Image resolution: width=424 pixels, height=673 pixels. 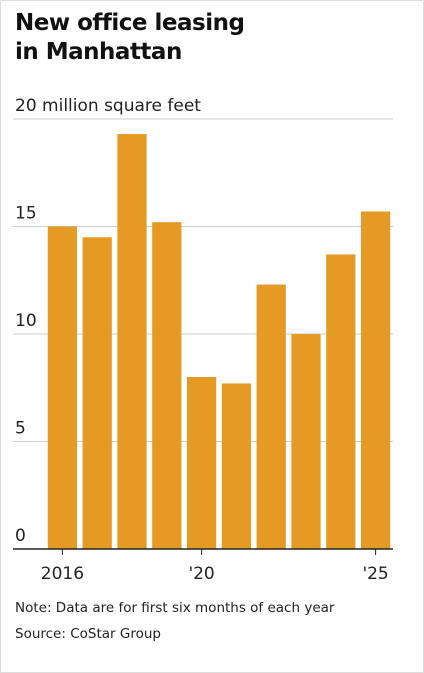 I want to click on source: Source: CoStar Group, so click(x=88, y=634).